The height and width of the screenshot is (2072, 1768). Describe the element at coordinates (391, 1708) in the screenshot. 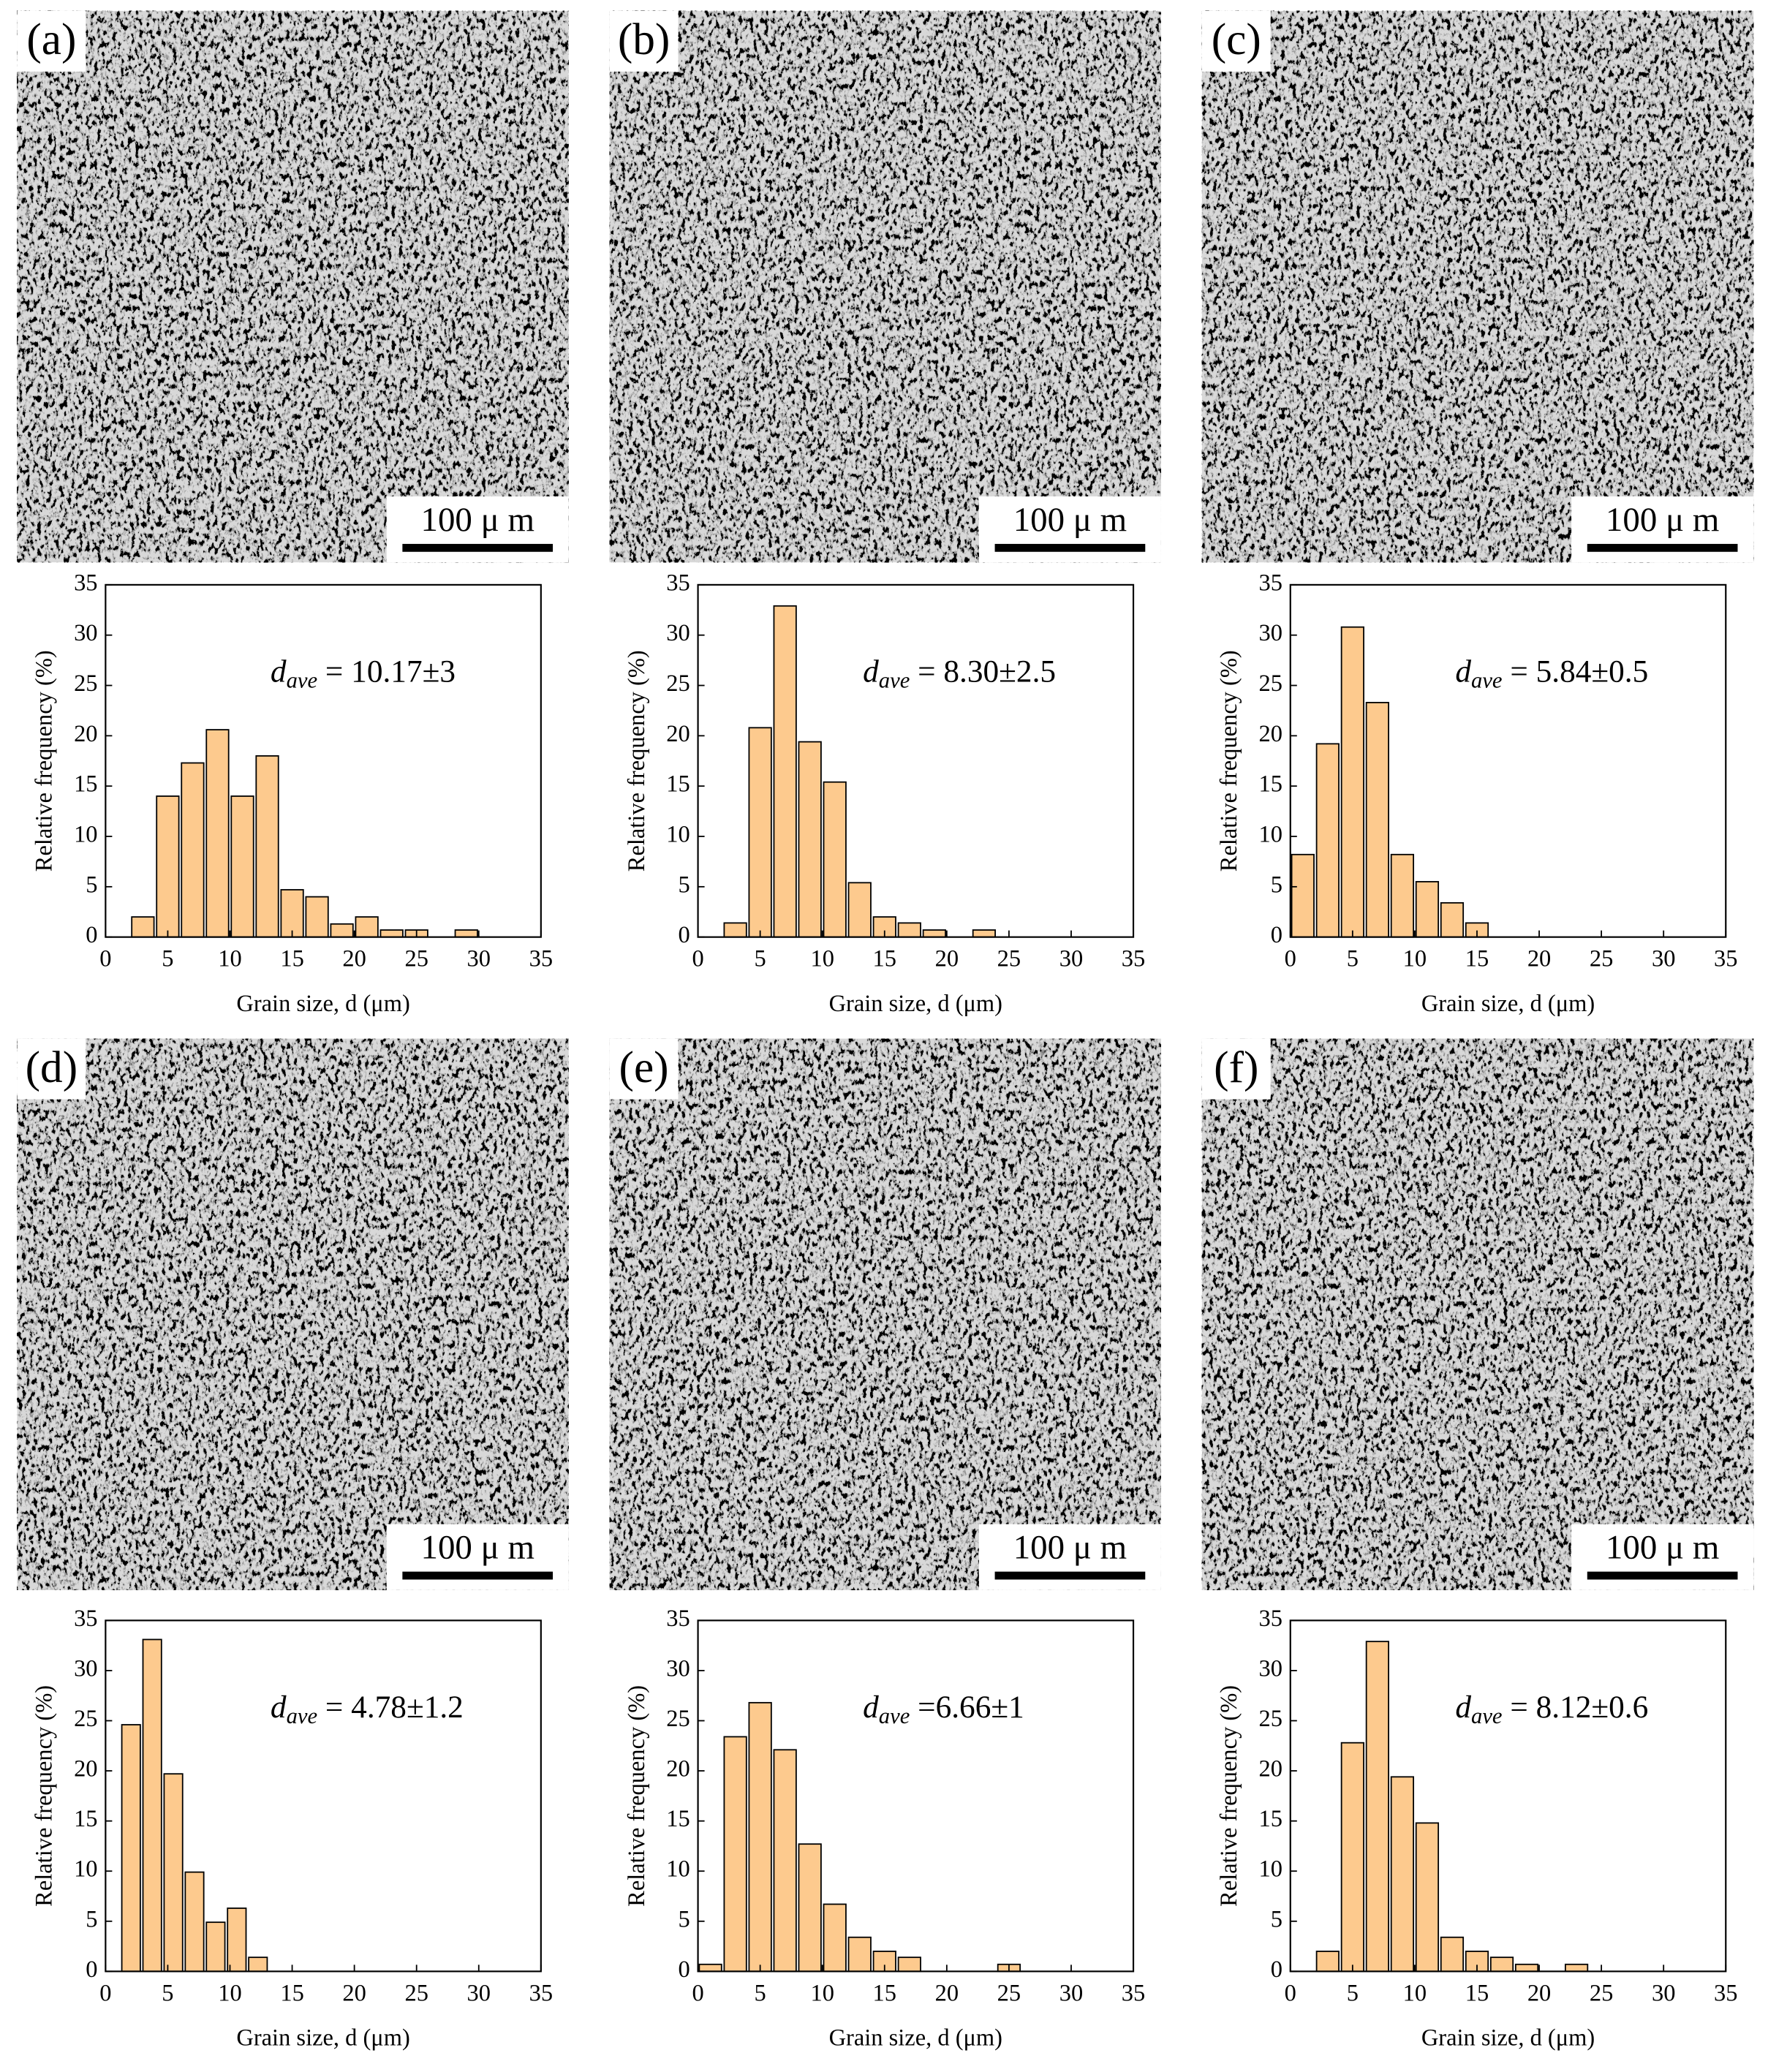

I see `annotation-text: = 4.78±1.2` at that location.